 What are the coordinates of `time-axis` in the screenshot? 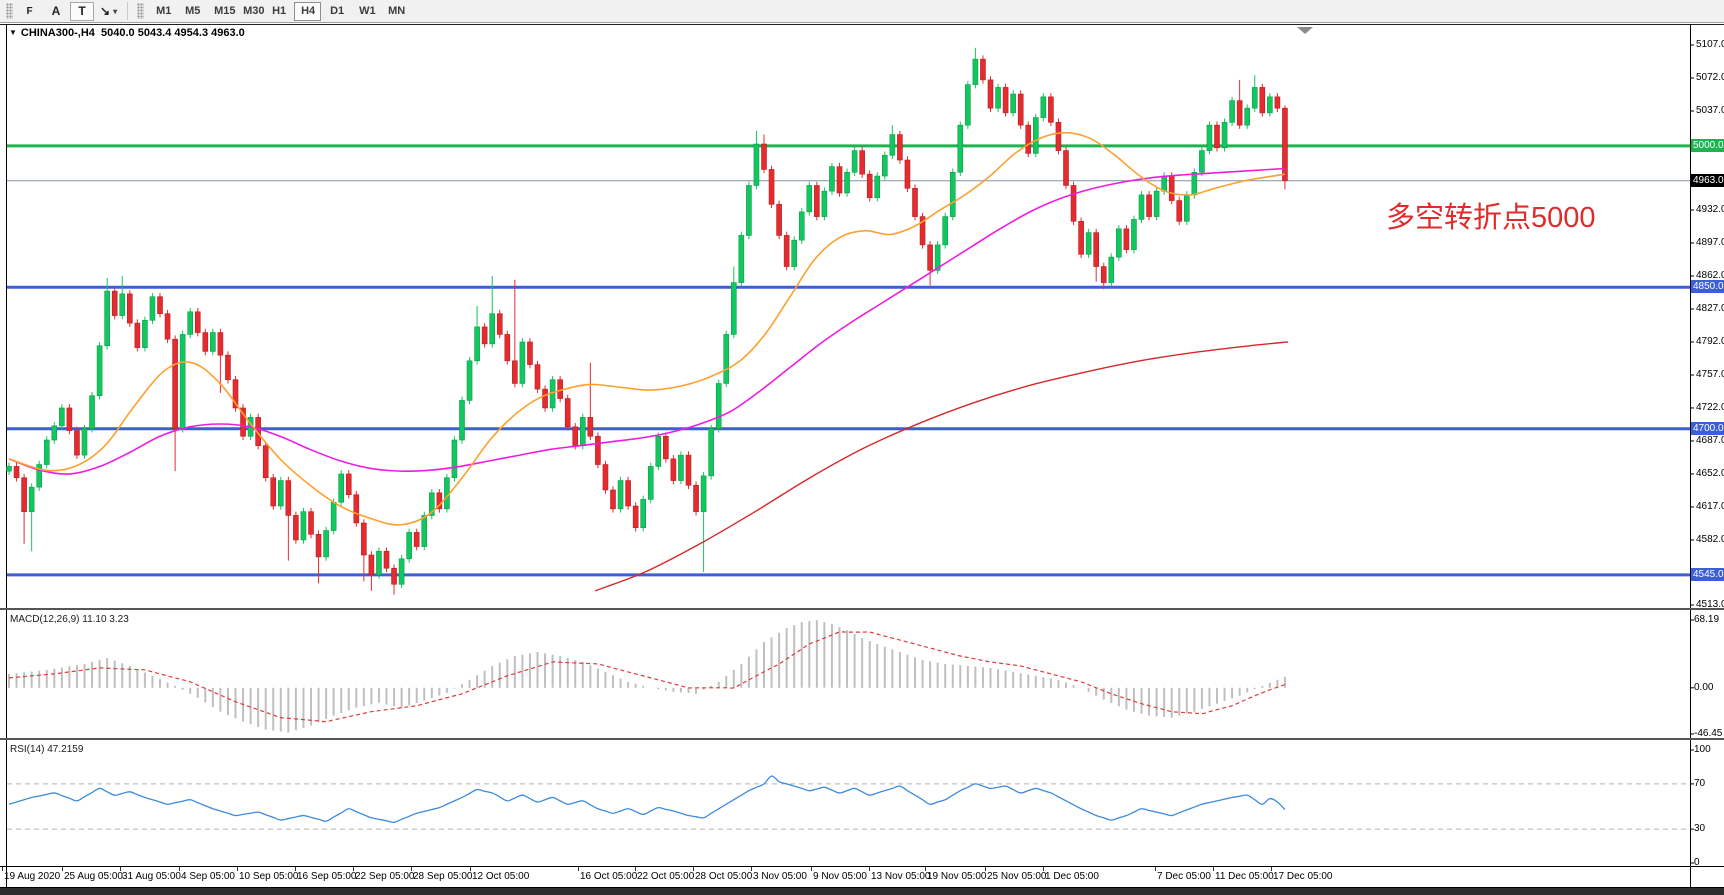 It's located at (845, 877).